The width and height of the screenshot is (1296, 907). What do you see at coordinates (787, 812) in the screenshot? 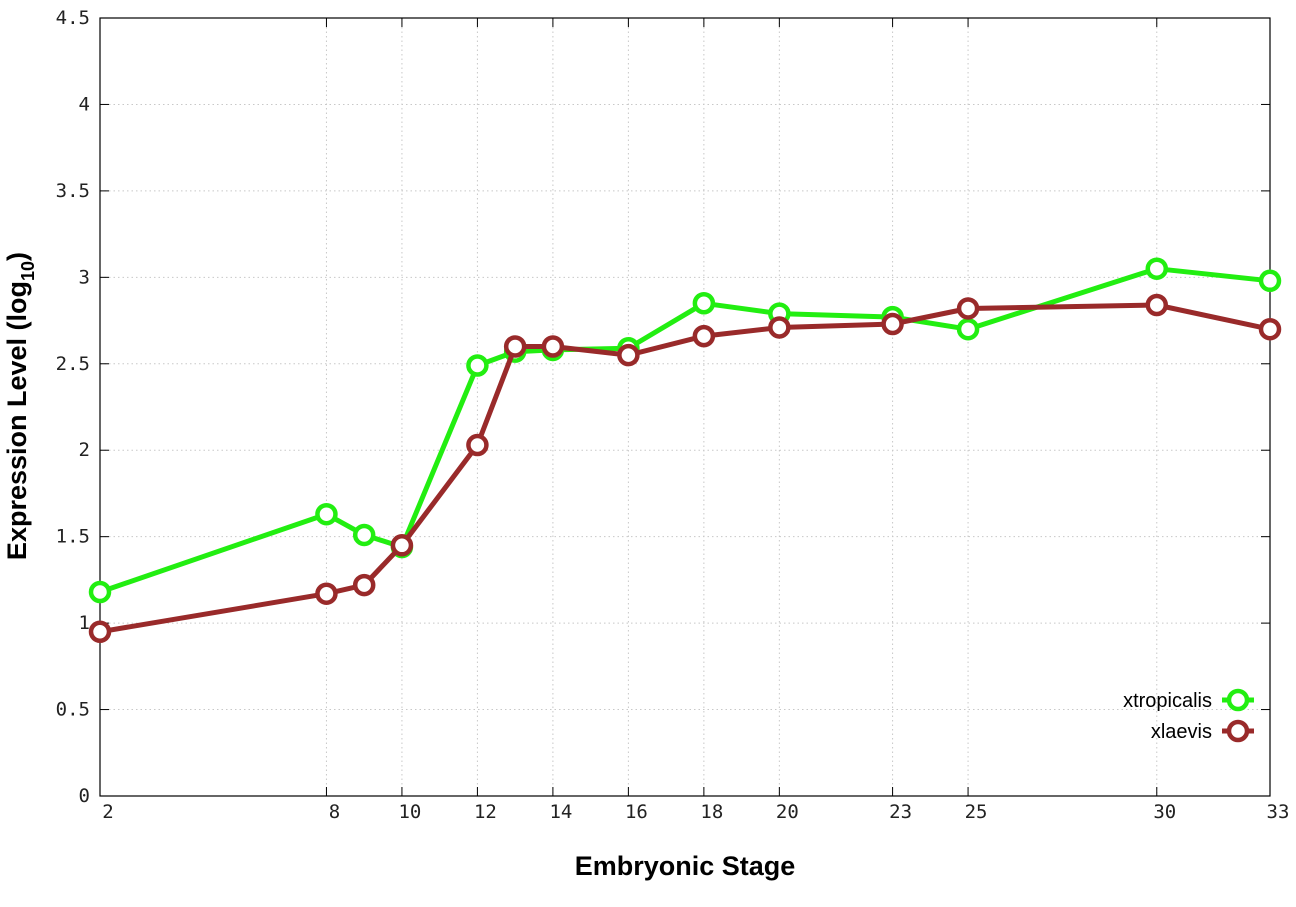
I see `x-tick-label: 20` at bounding box center [787, 812].